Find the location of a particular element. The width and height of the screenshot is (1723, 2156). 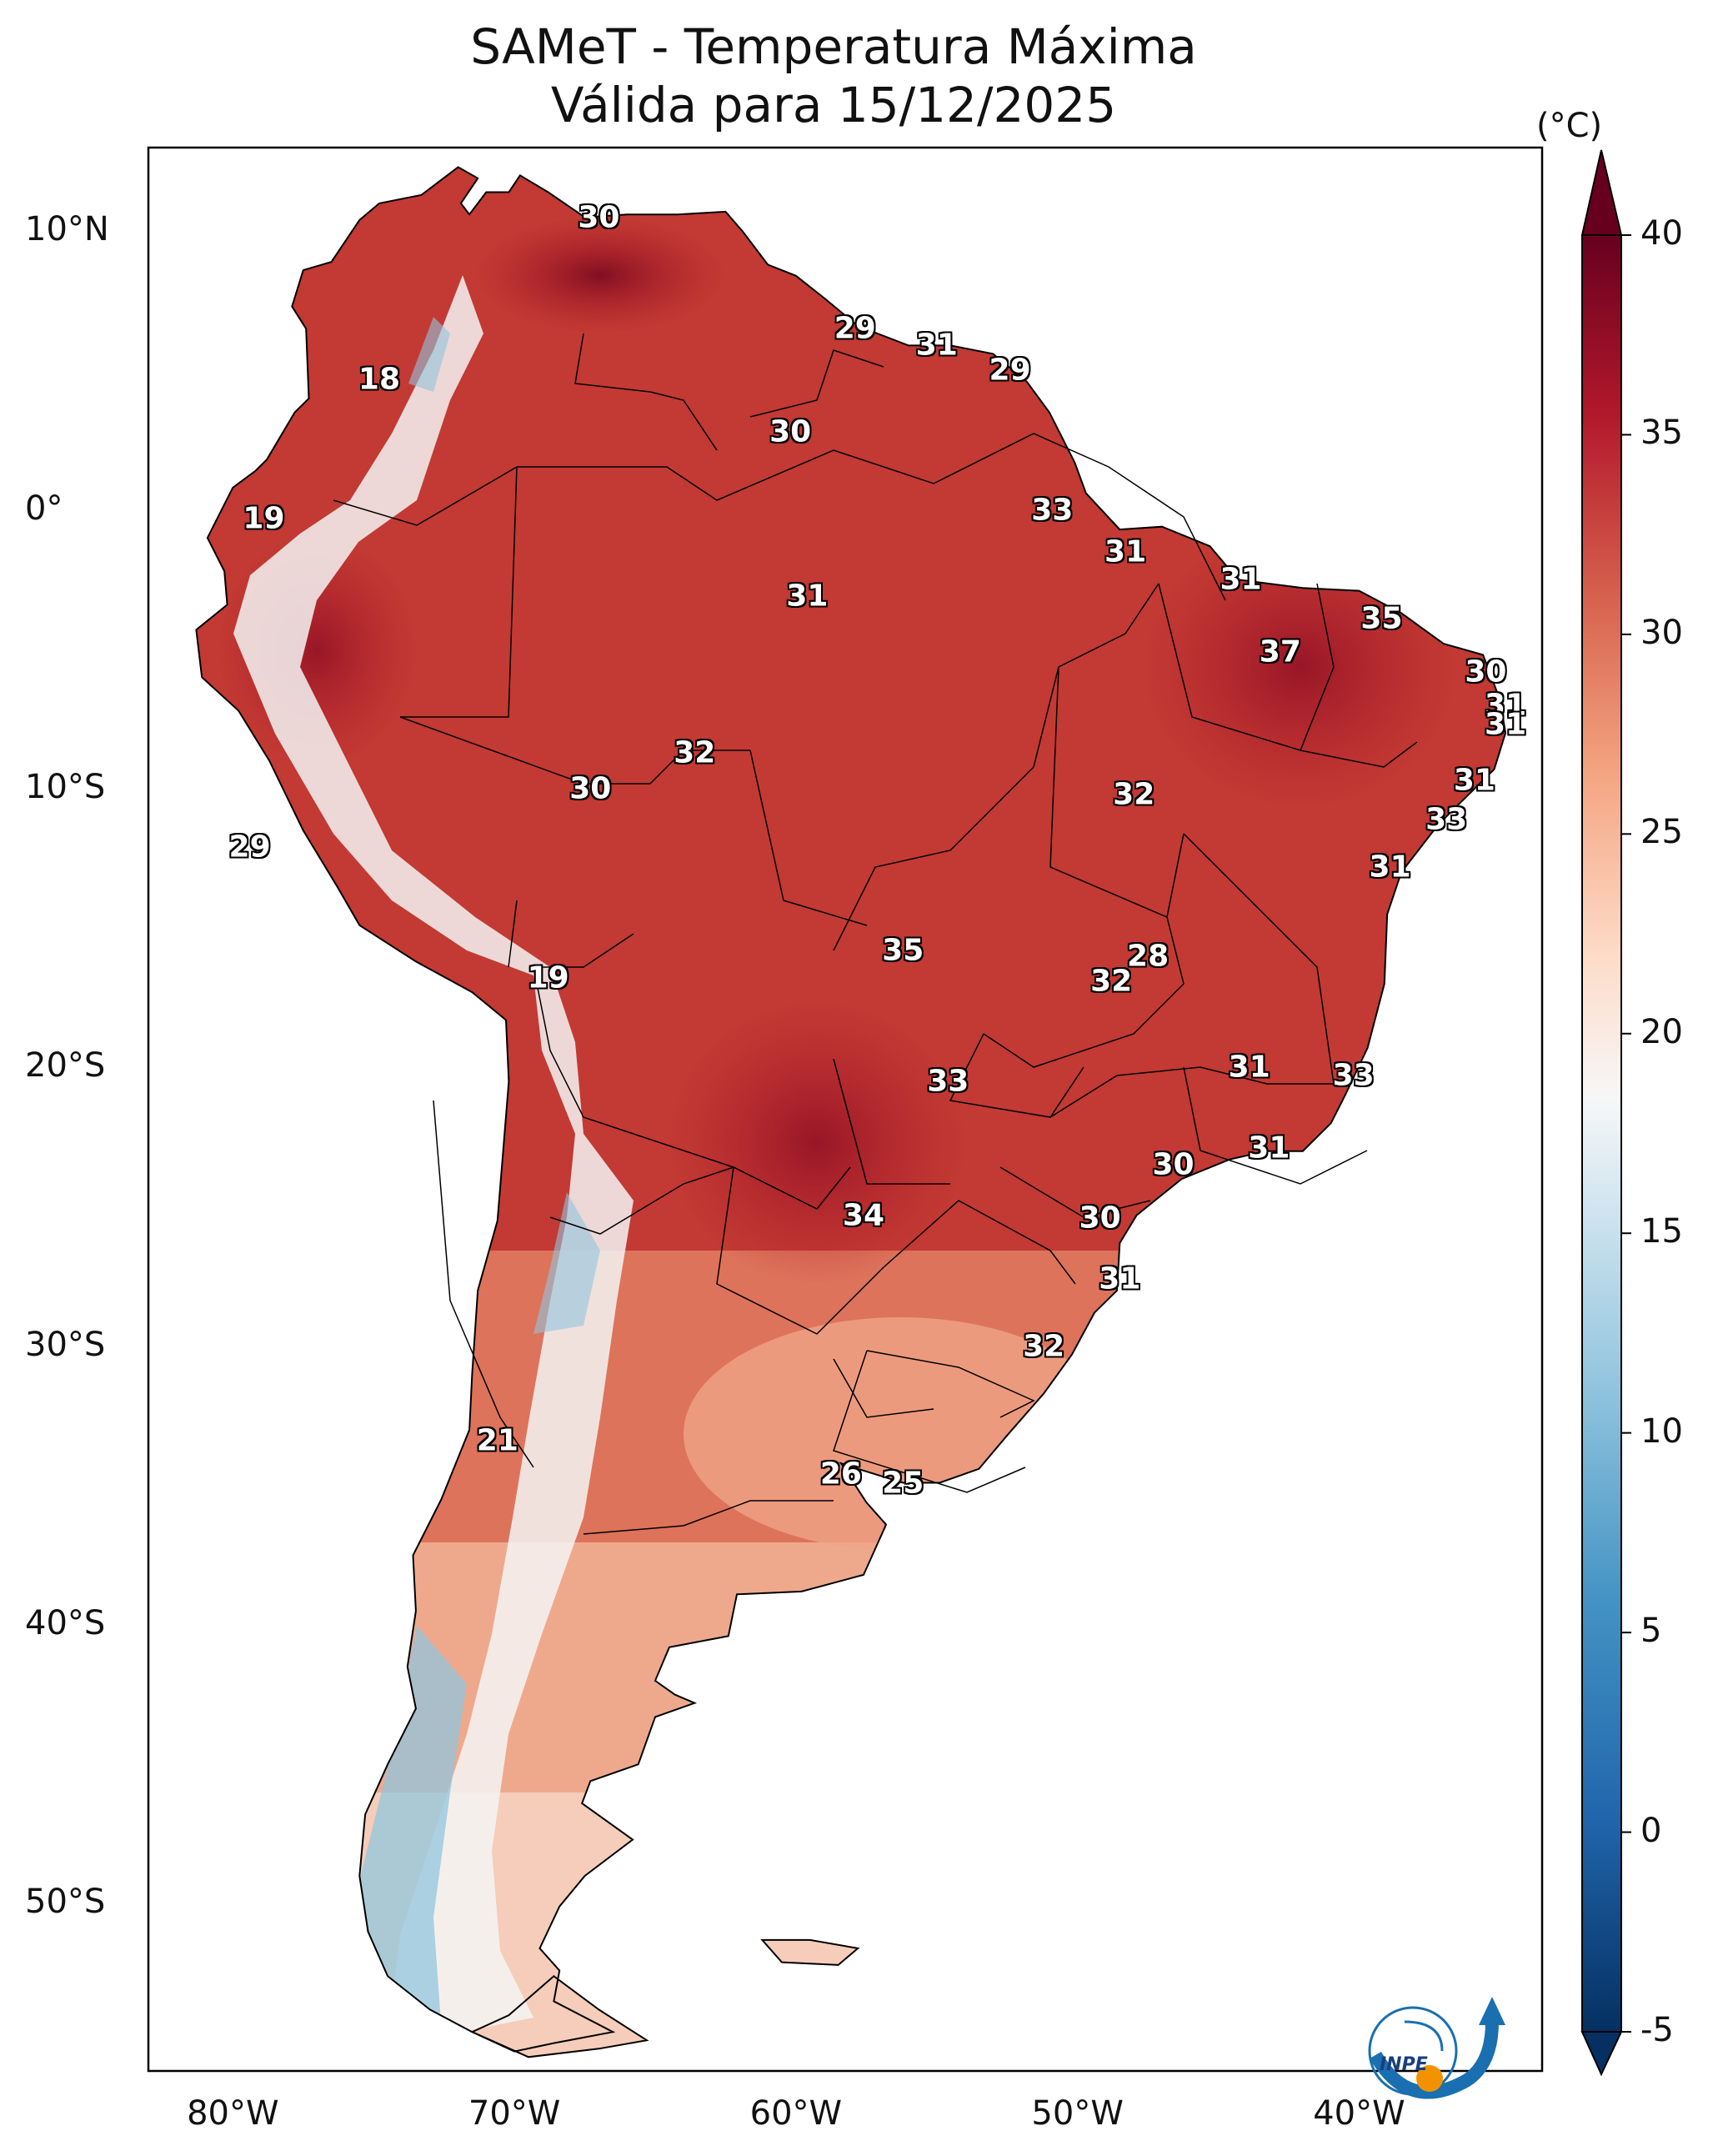

colorbar-tick-label: 0 is located at coordinates (1651, 1831).